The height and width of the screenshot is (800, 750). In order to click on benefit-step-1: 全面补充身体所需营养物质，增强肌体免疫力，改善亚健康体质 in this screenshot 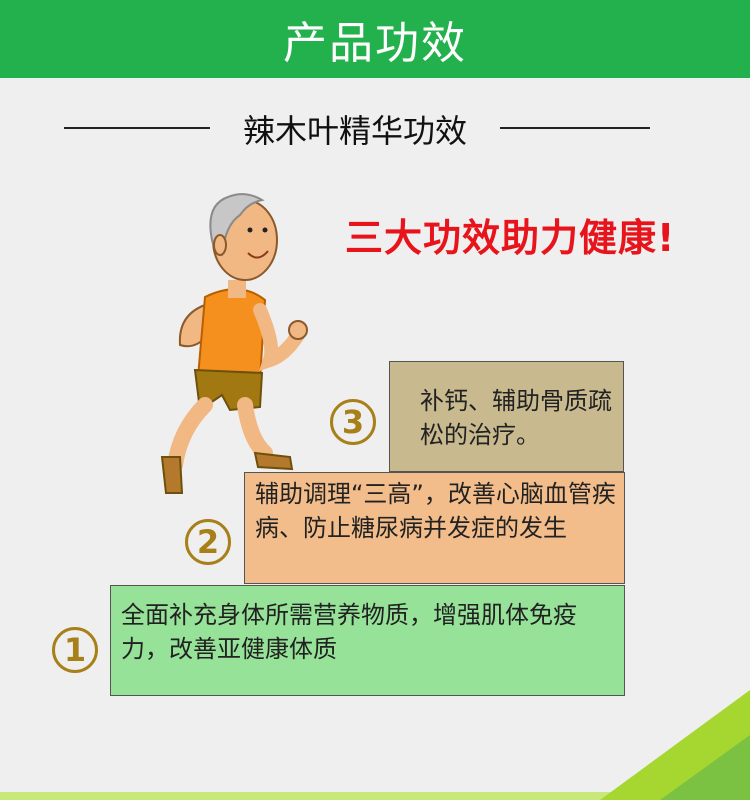, I will do `click(367, 640)`.